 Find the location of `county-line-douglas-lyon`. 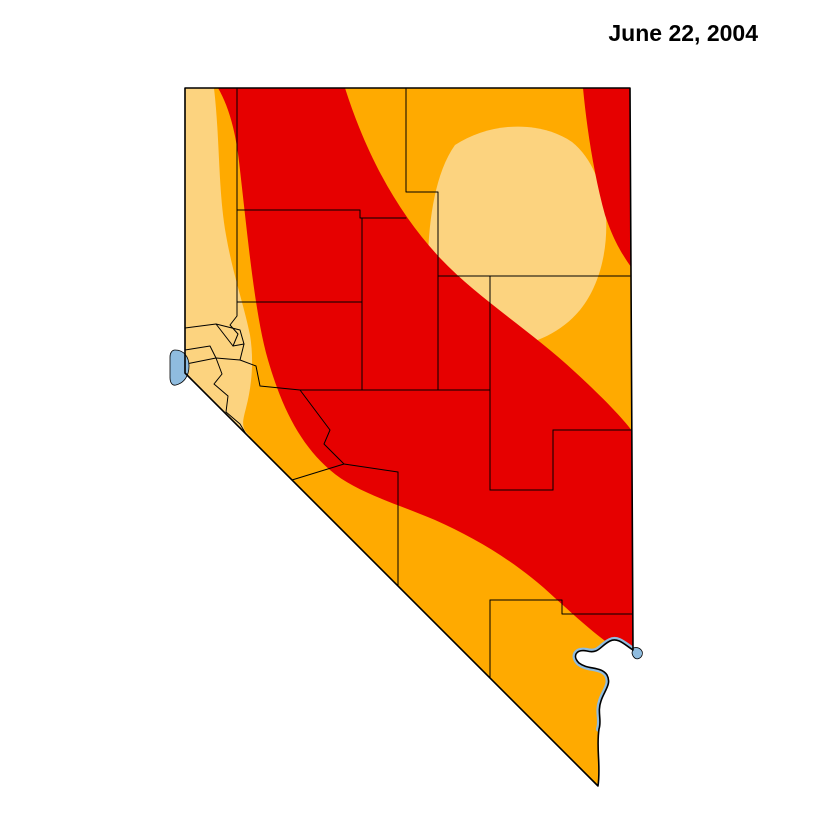

county-line-douglas-lyon is located at coordinates (230, 396).